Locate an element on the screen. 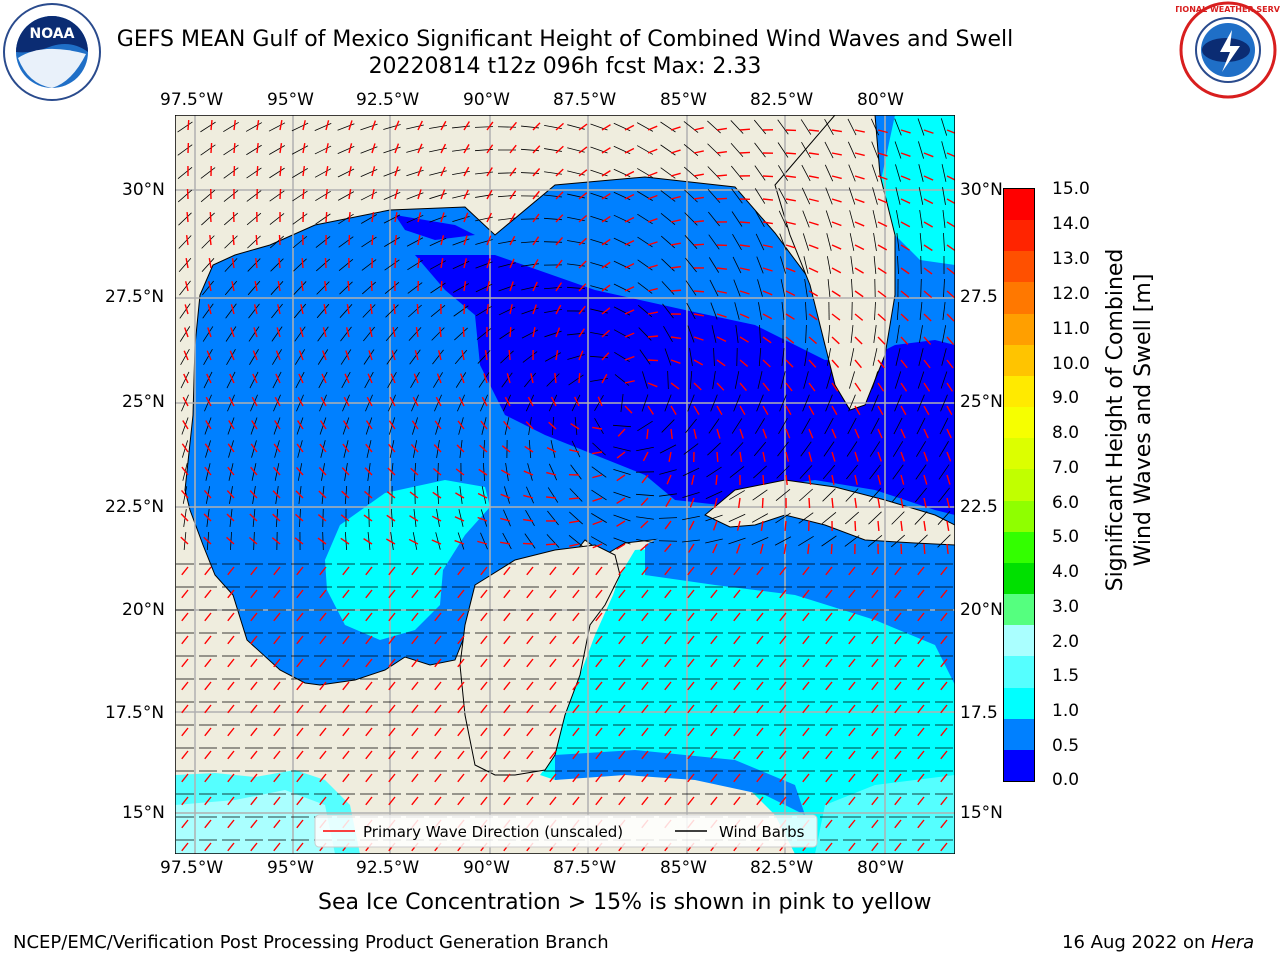 The image size is (1280, 960). yucatan-peninsula is located at coordinates (540, 660).